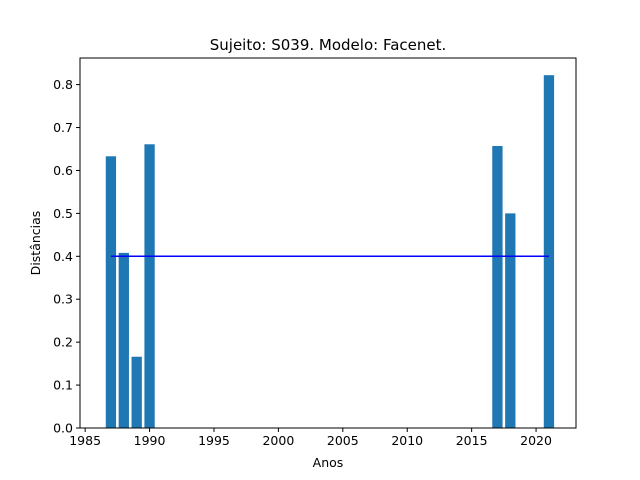  I want to click on y-axis-label: Distâncias, so click(35, 243).